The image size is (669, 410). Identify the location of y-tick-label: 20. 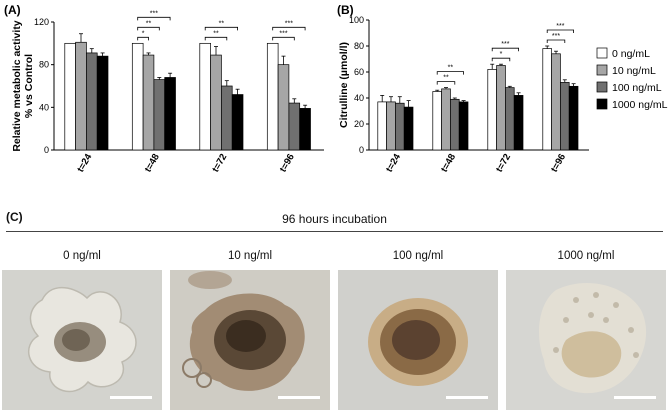
(359, 124).